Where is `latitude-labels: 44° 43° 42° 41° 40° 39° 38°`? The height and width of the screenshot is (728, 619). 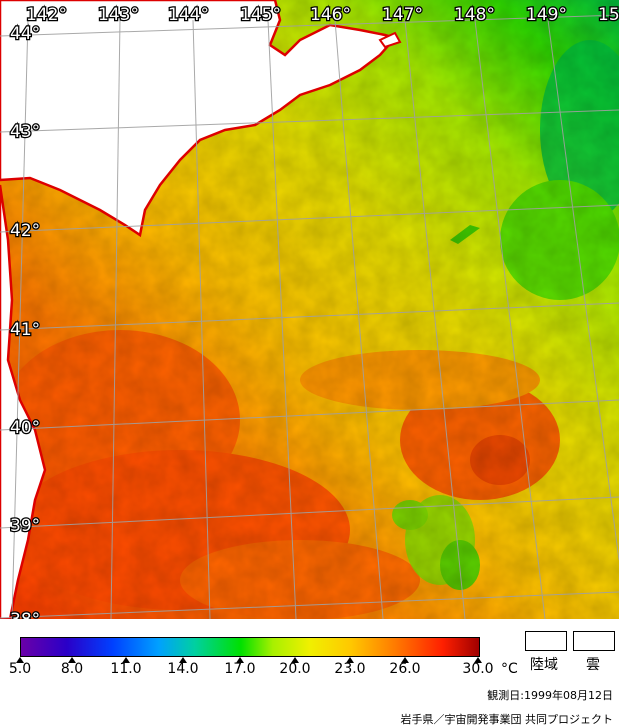
latitude-labels: 44° 43° 42° 41° 40° 39° 38° is located at coordinates (25, 321).